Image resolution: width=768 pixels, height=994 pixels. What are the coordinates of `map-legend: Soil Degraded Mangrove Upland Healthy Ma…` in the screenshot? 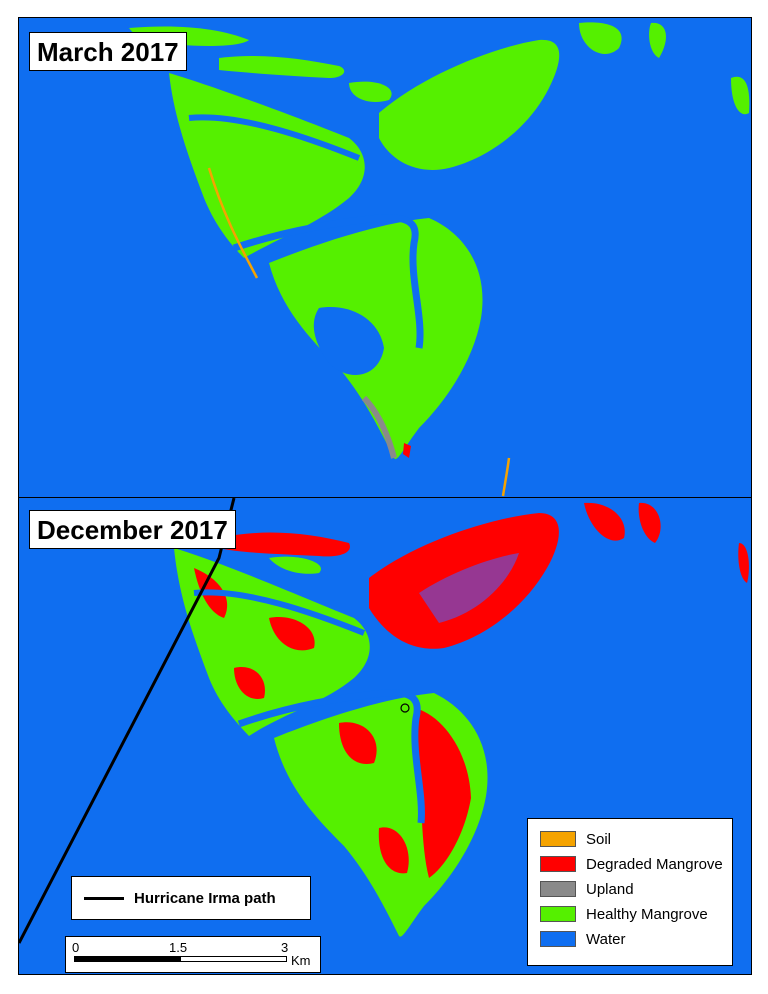 It's located at (630, 892).